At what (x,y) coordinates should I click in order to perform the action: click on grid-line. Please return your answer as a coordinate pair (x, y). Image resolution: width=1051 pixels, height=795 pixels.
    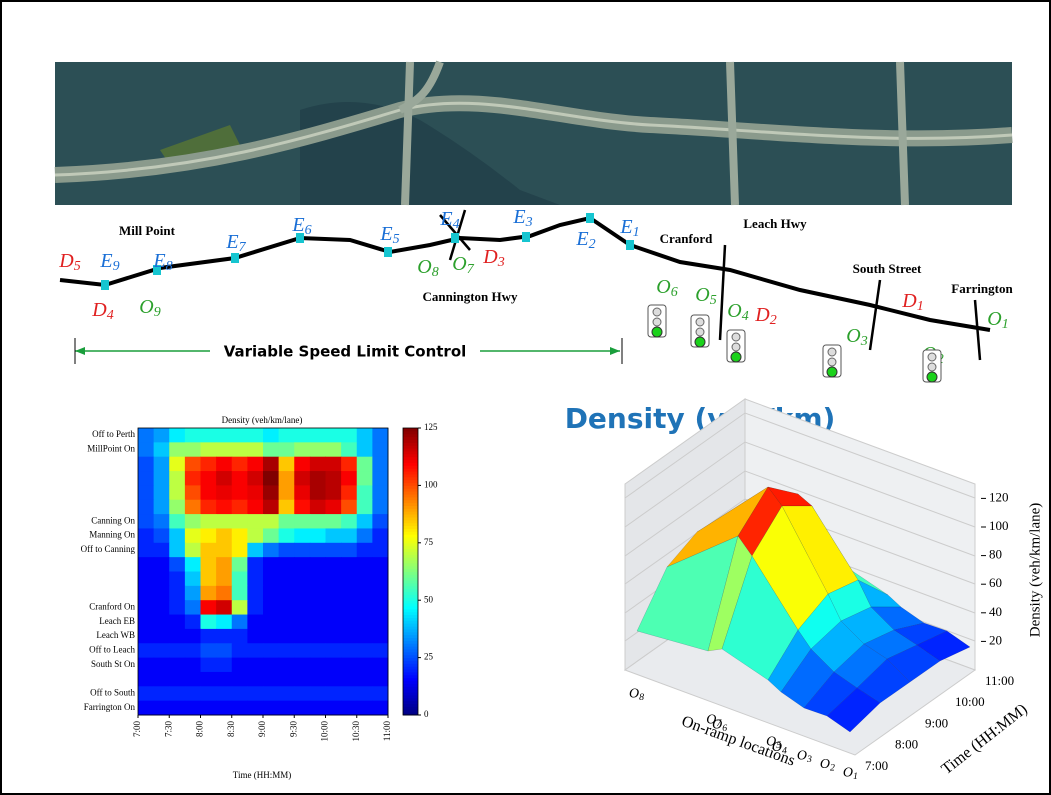
    Looking at the image, I should click on (800, 455).